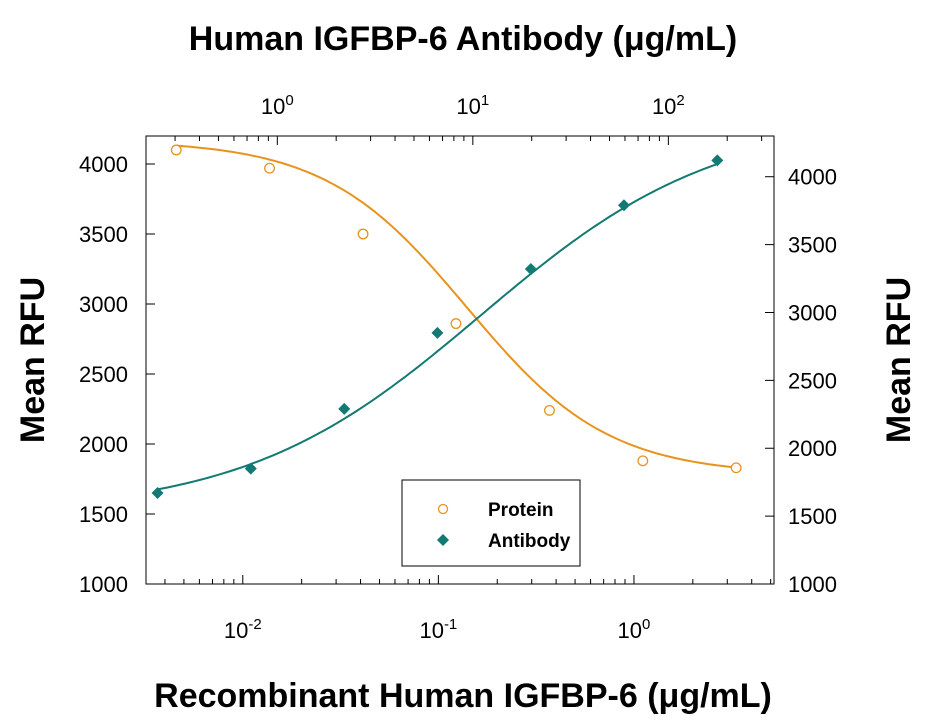 The width and height of the screenshot is (927, 722). I want to click on left-axis-title: Mean RFU, so click(33, 360).